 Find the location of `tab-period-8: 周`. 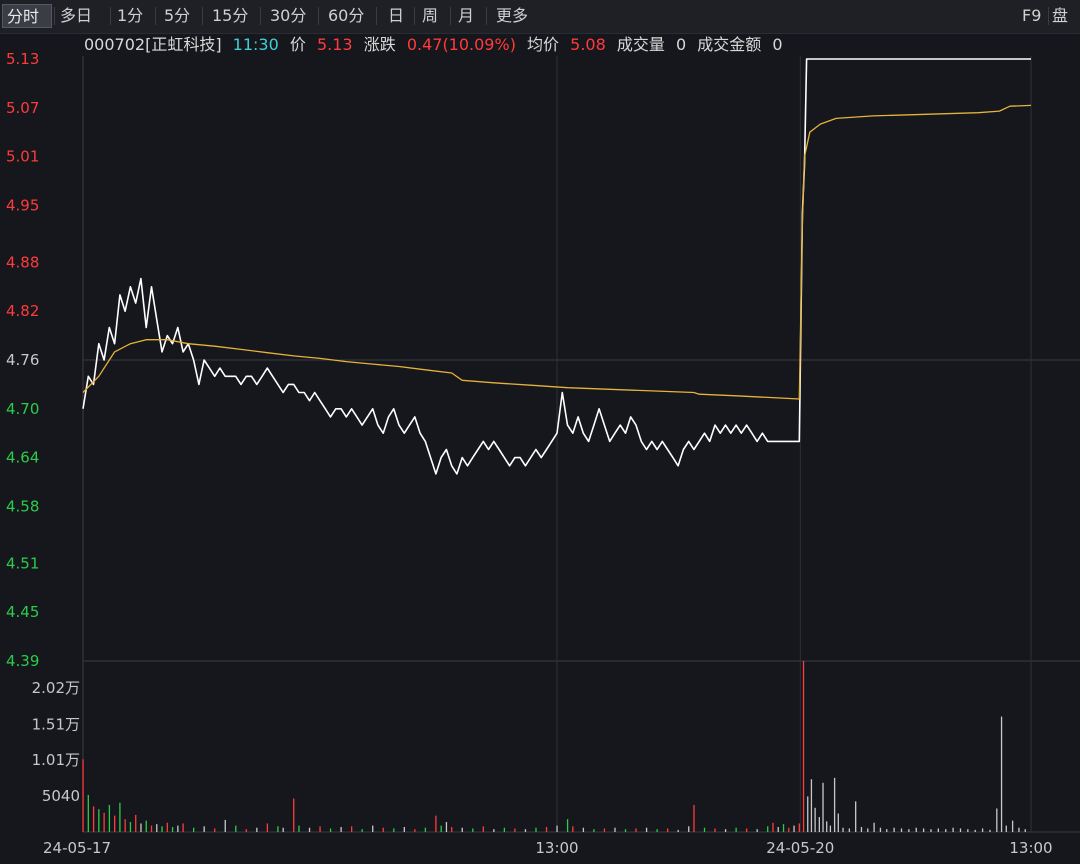

tab-period-8: 周 is located at coordinates (430, 15).